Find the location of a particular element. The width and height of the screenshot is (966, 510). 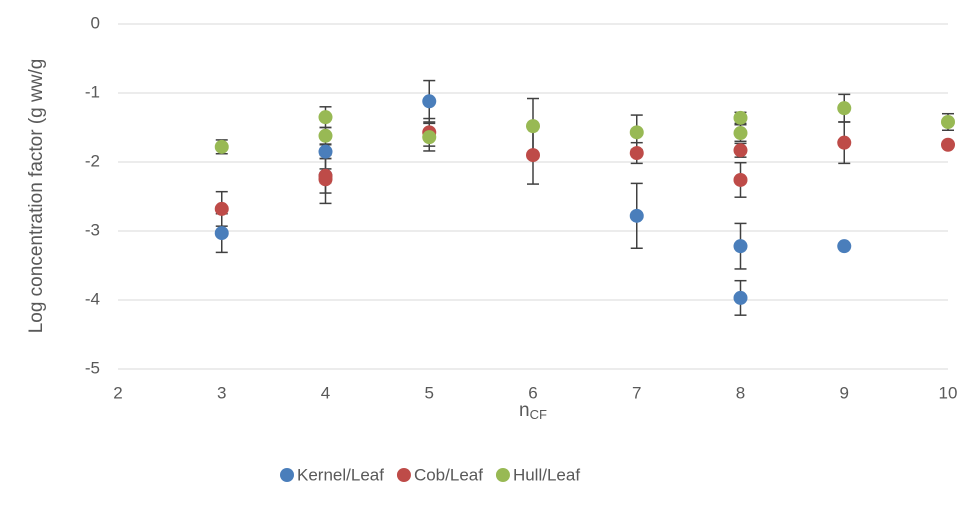

x-tick-label: 3 is located at coordinates (221, 392).